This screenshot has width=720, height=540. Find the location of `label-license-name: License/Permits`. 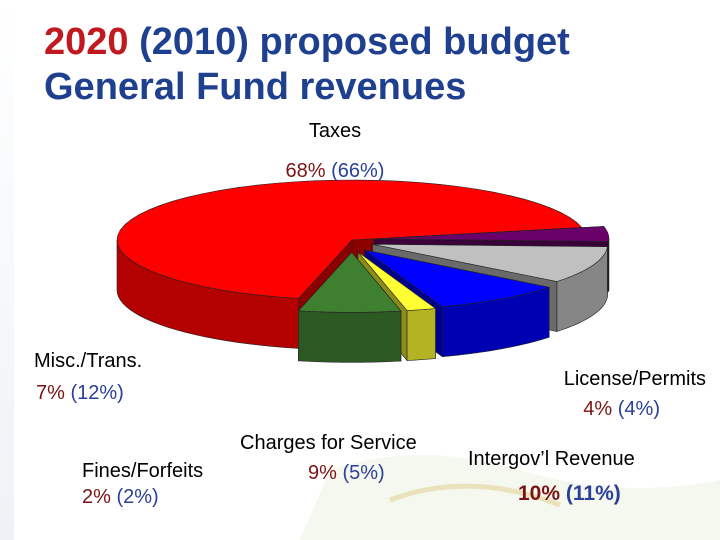

label-license-name: License/Permits is located at coordinates (634, 379).